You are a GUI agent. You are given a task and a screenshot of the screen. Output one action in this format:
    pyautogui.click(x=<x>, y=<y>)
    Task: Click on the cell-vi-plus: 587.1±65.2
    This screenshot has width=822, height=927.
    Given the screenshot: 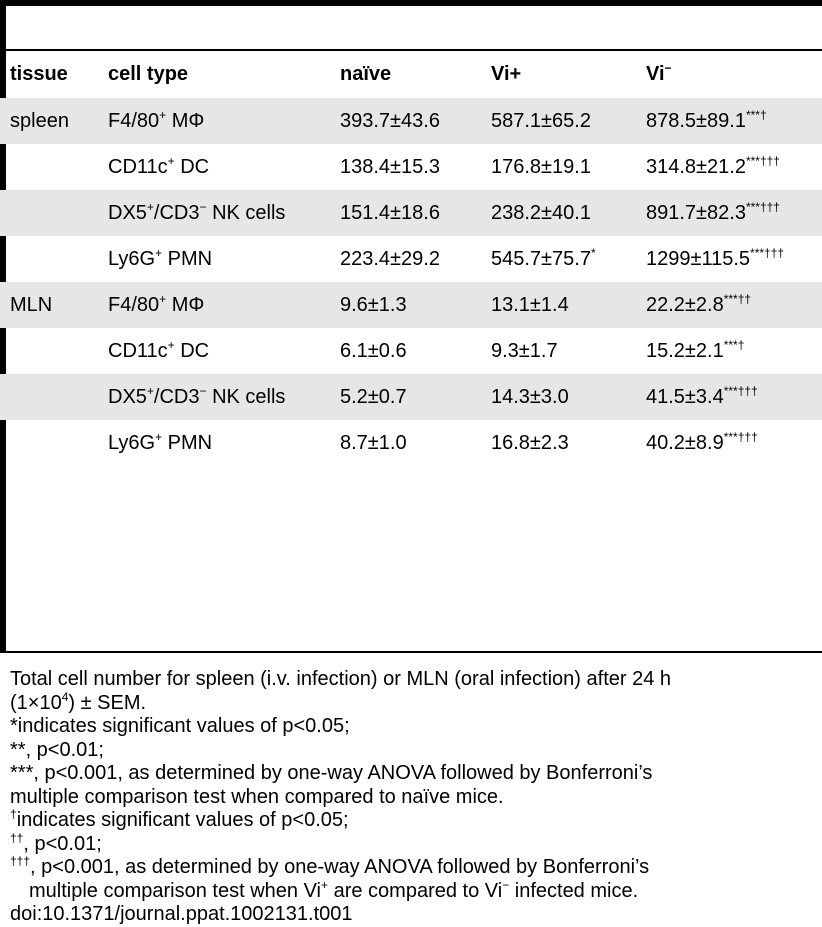 What is the action you would take?
    pyautogui.click(x=558, y=121)
    